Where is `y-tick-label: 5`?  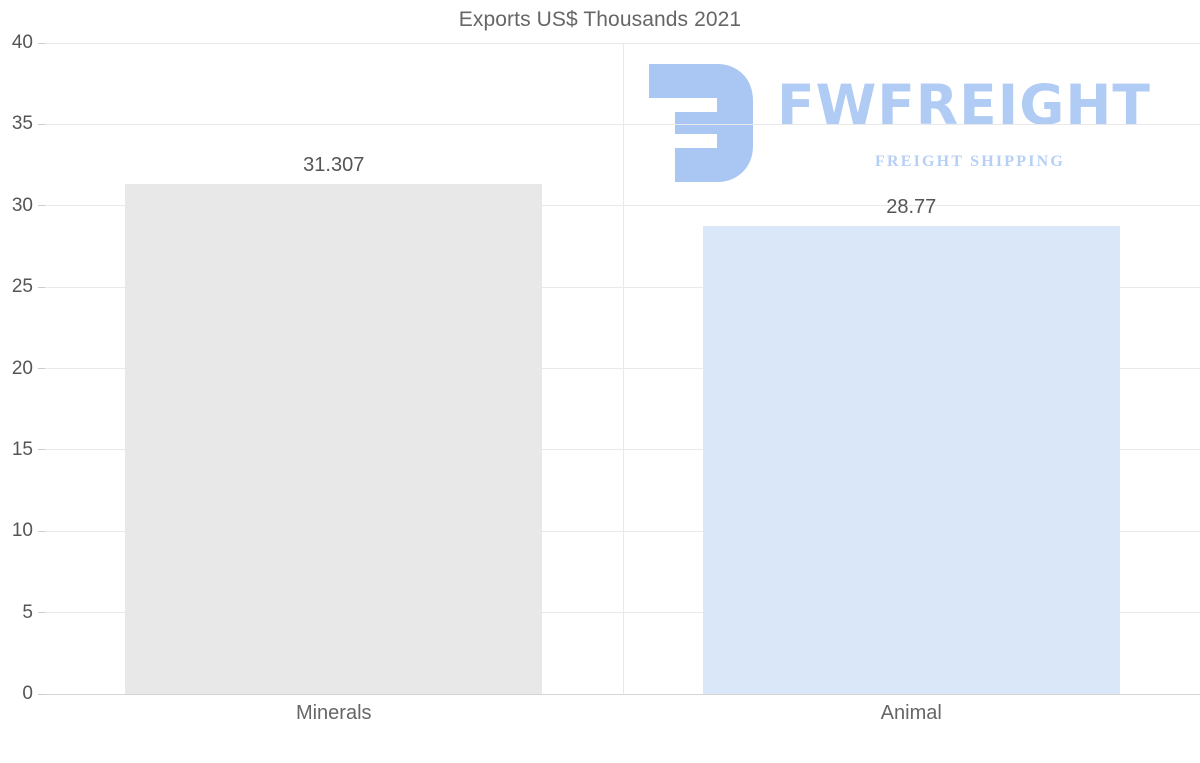 y-tick-label: 5 is located at coordinates (27, 612).